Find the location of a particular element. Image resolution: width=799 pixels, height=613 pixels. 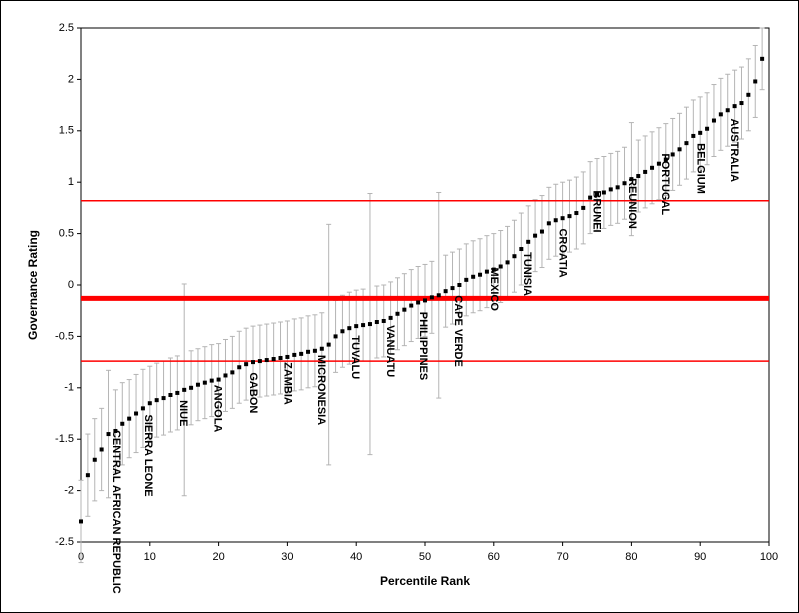

annotation: CENTRAL AFRICAN REPUBLIC is located at coordinates (116, 512).